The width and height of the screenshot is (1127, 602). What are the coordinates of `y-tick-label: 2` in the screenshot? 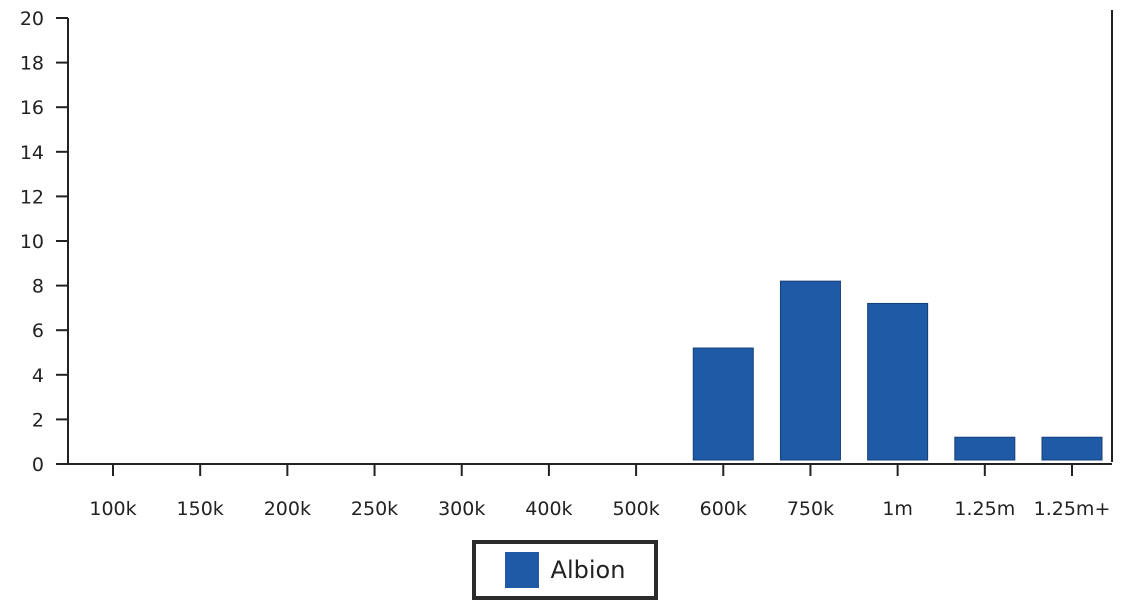 It's located at (38, 420).